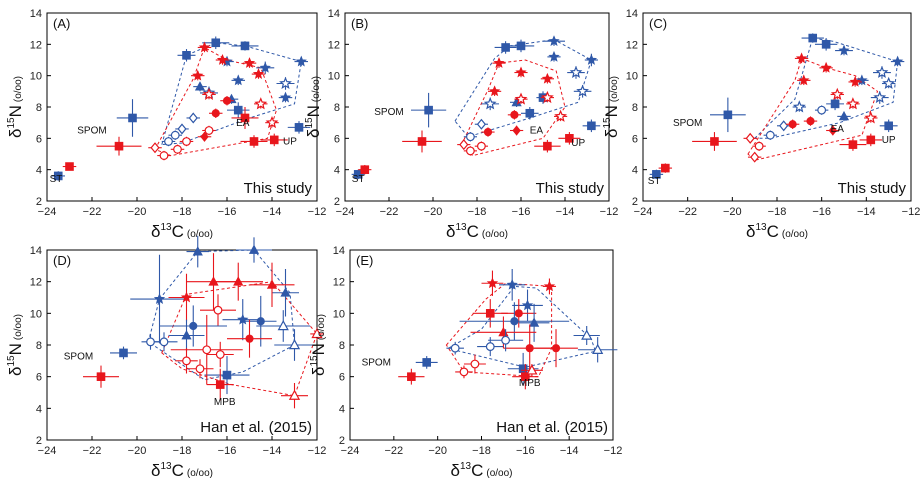  I want to click on y-tick-label: 14, so click(339, 251).